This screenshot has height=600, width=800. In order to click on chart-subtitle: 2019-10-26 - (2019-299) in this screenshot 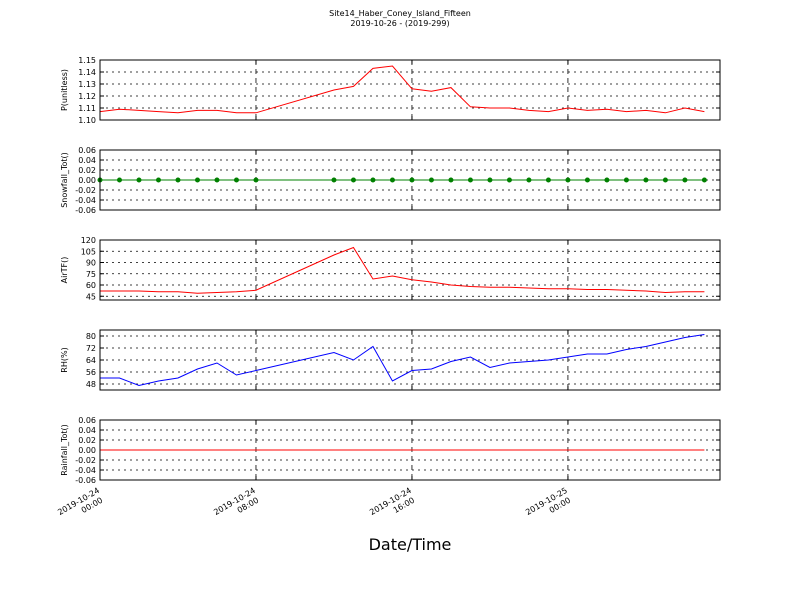, I will do `click(399, 23)`.